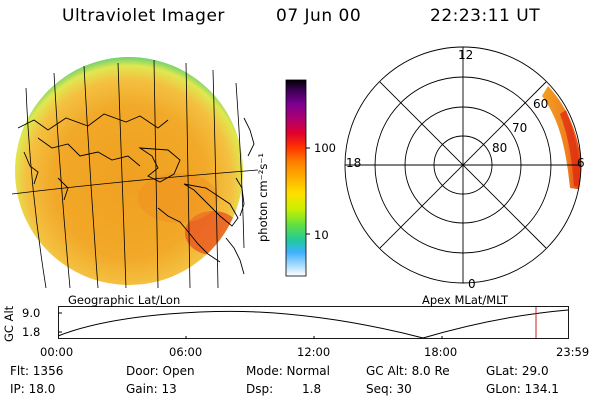 This screenshot has width=600, height=400. Describe the element at coordinates (9, 323) in the screenshot. I see `orbit-y-axis-label: GC Alt` at that location.